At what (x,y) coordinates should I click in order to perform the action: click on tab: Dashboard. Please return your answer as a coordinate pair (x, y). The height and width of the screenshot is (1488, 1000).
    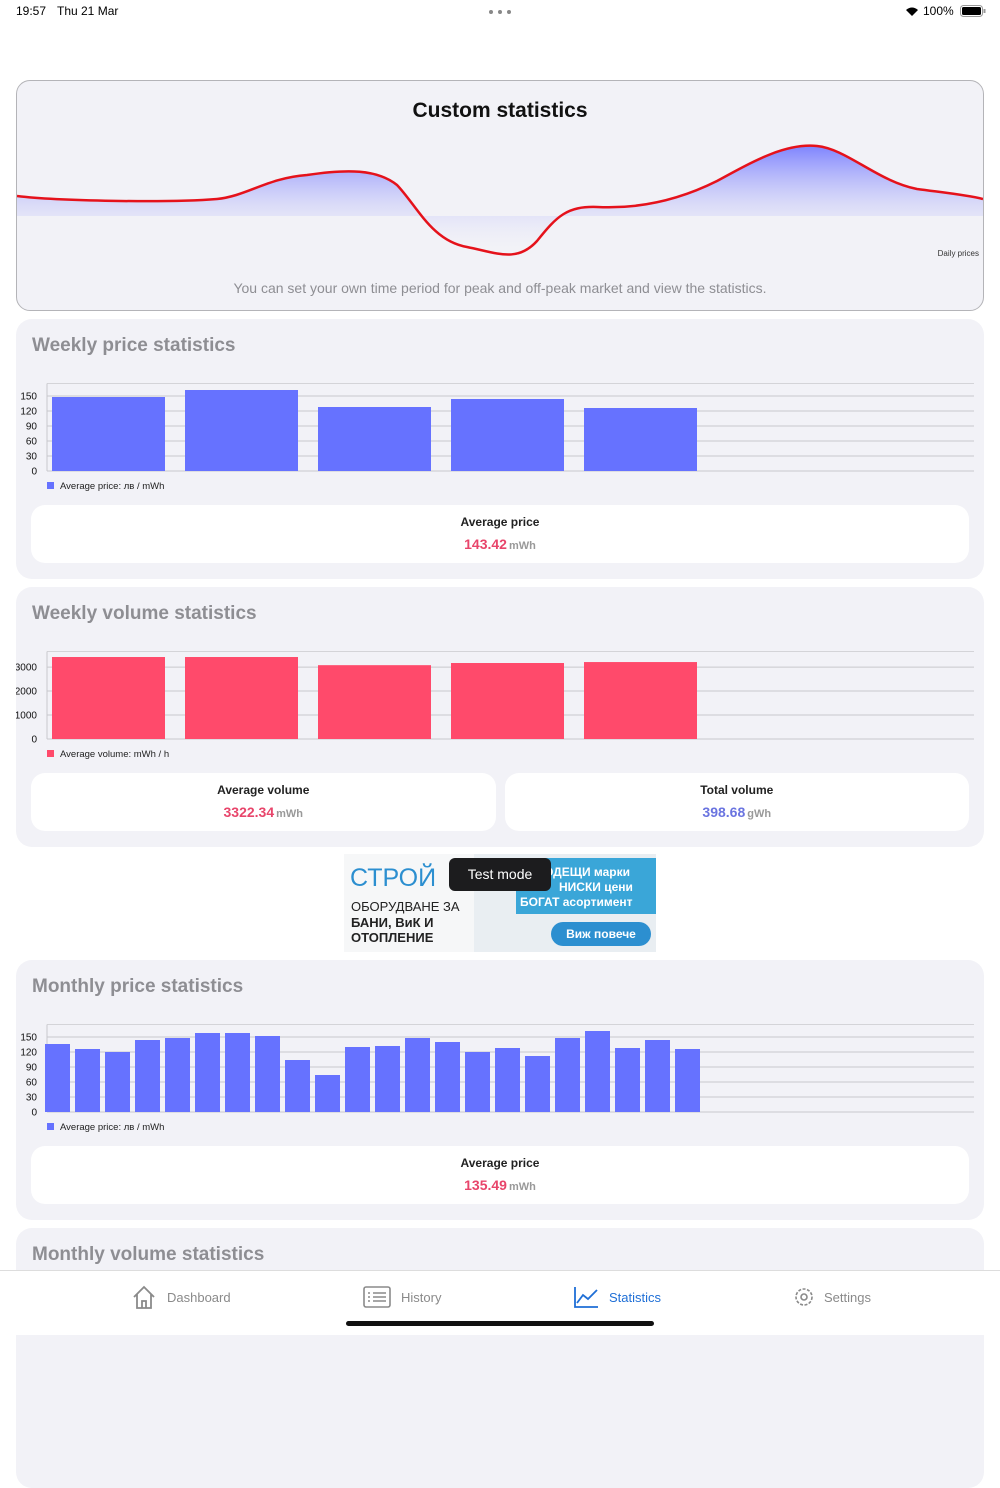
    Looking at the image, I should click on (181, 1297).